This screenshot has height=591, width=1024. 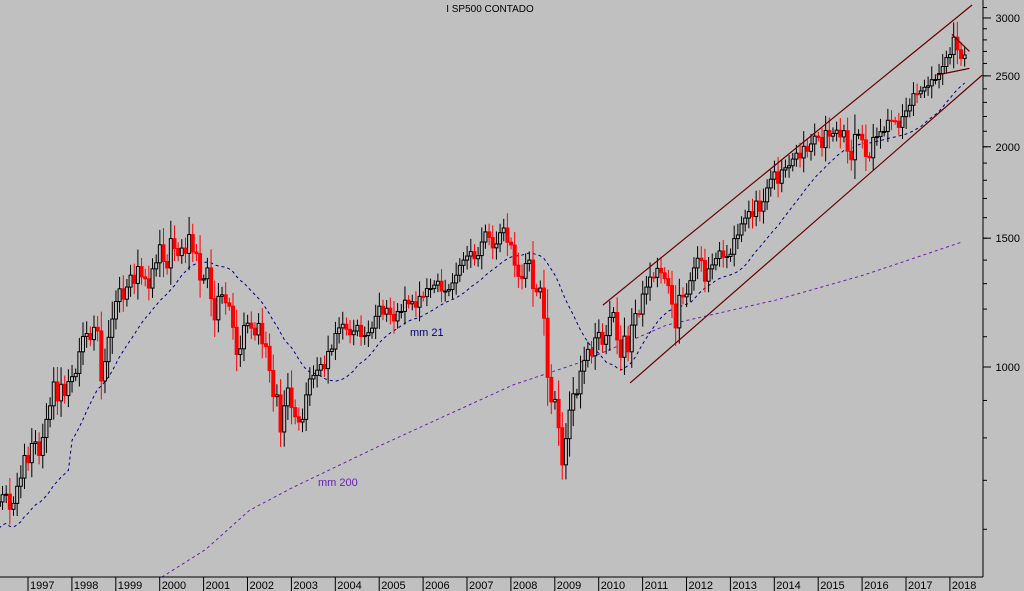 I want to click on x-tick-label: 2015, so click(x=832, y=585).